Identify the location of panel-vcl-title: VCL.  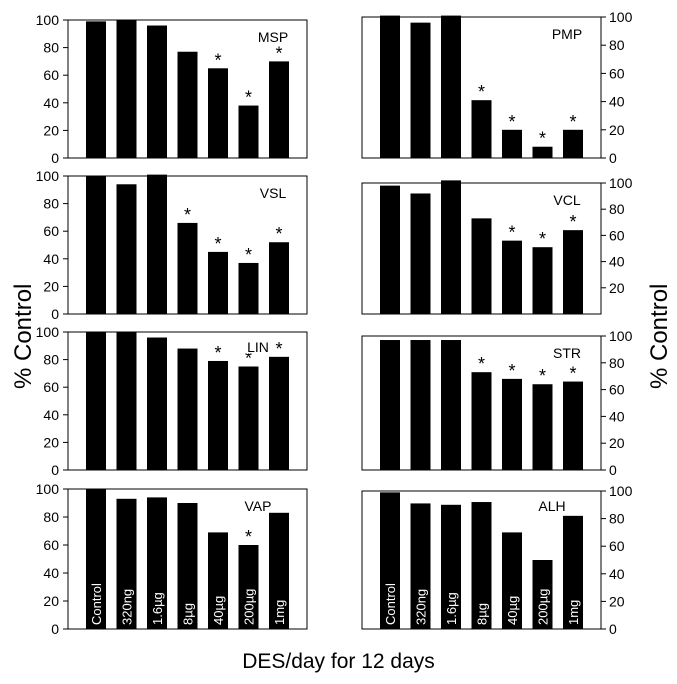
(566, 200).